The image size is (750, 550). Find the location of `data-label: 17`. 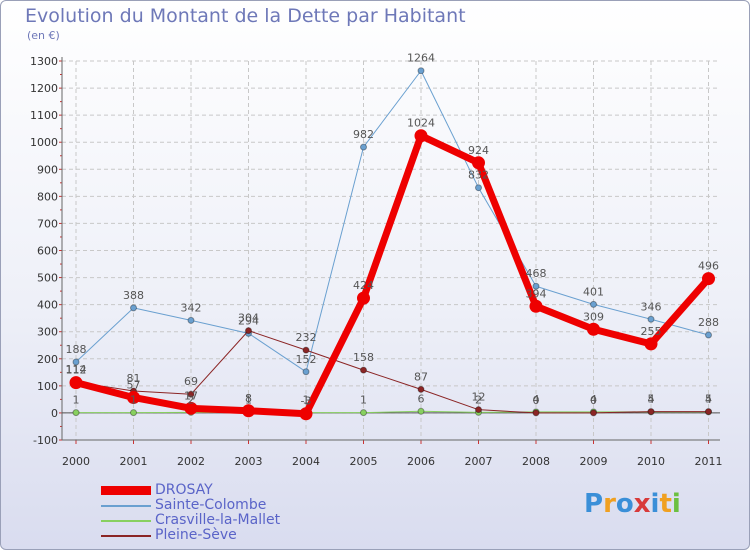

data-label: 17 is located at coordinates (191, 395).